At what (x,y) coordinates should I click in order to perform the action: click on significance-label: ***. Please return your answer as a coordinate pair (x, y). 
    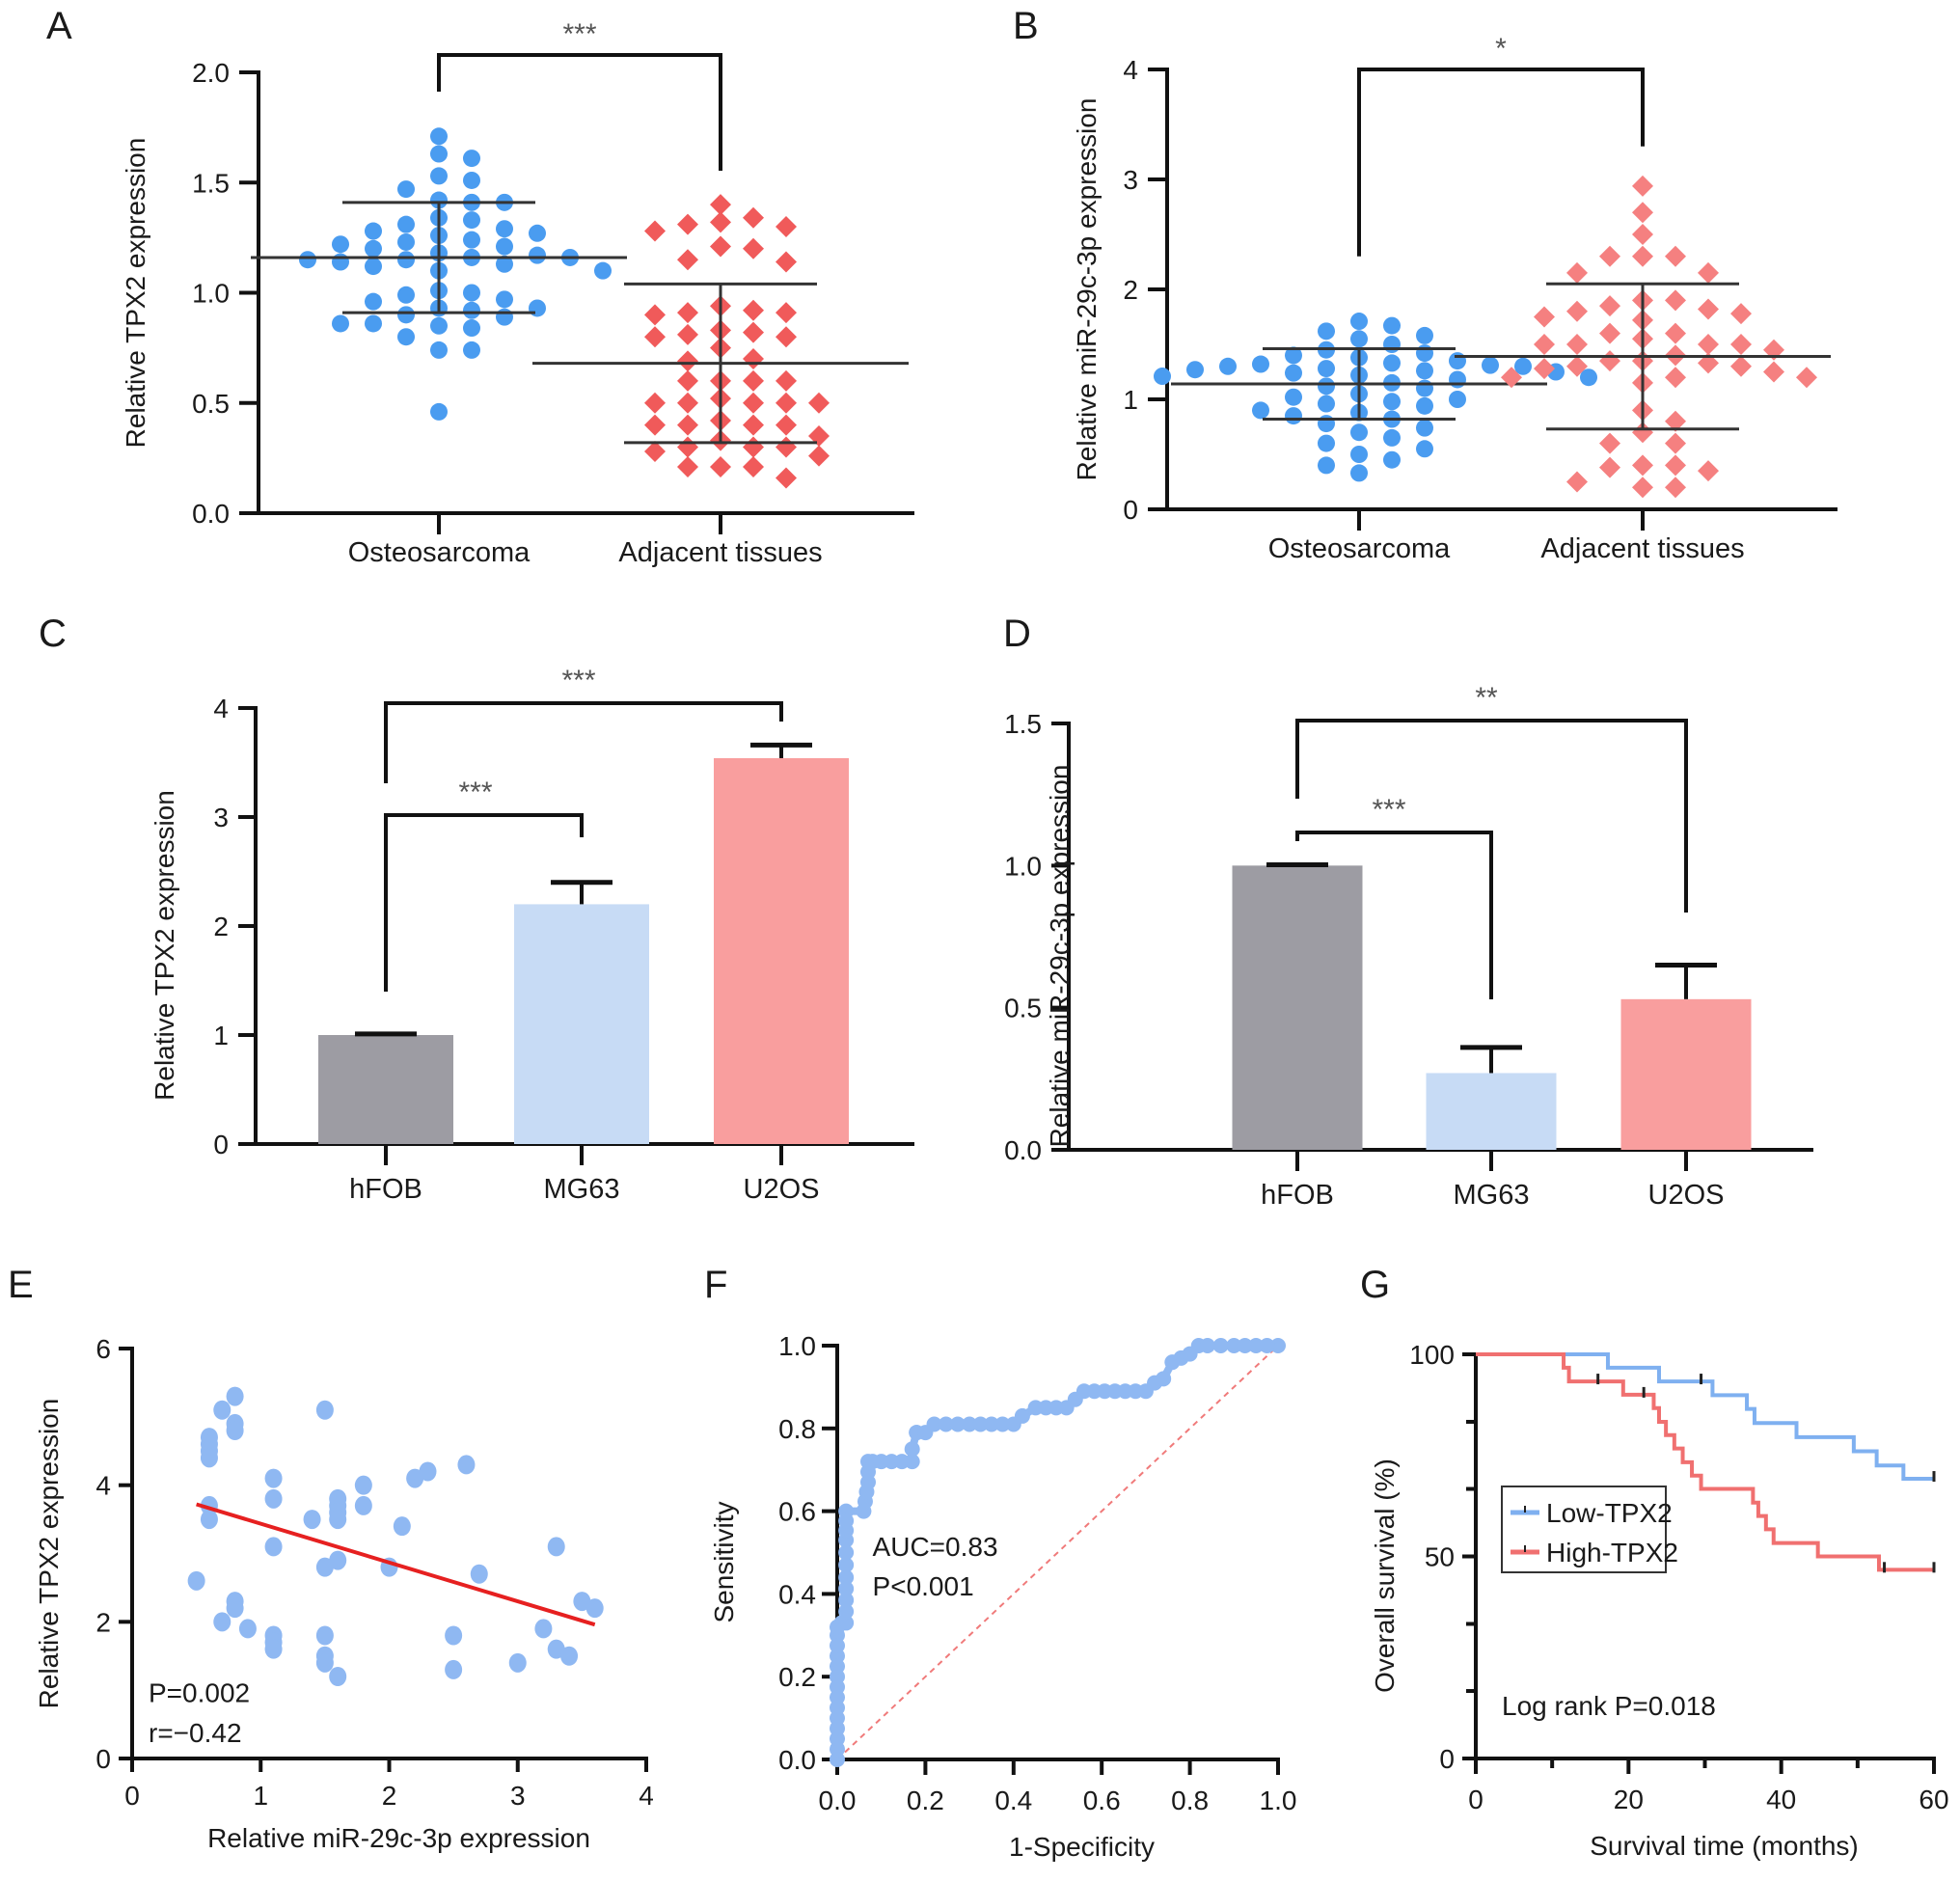
    Looking at the image, I should click on (579, 34).